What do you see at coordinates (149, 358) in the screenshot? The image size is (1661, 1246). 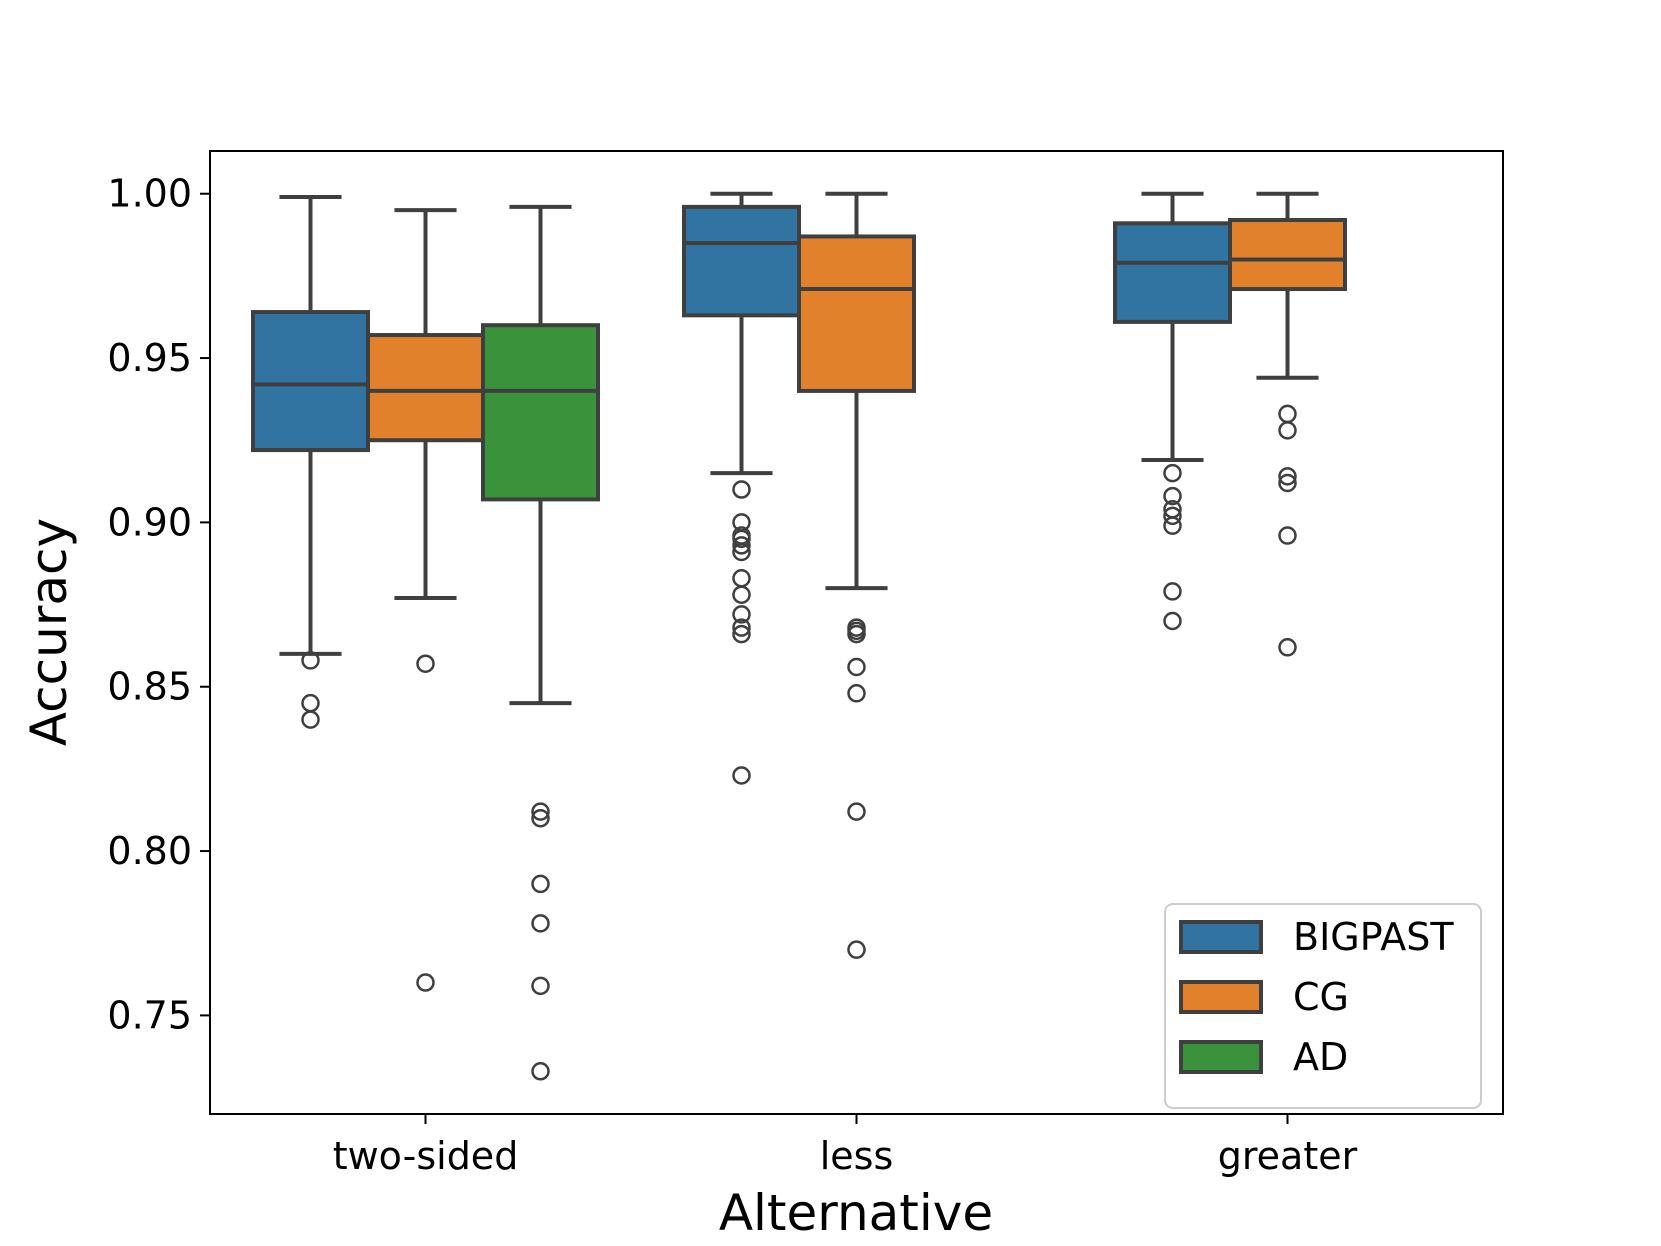 I see `y-tick-label: 0.95` at bounding box center [149, 358].